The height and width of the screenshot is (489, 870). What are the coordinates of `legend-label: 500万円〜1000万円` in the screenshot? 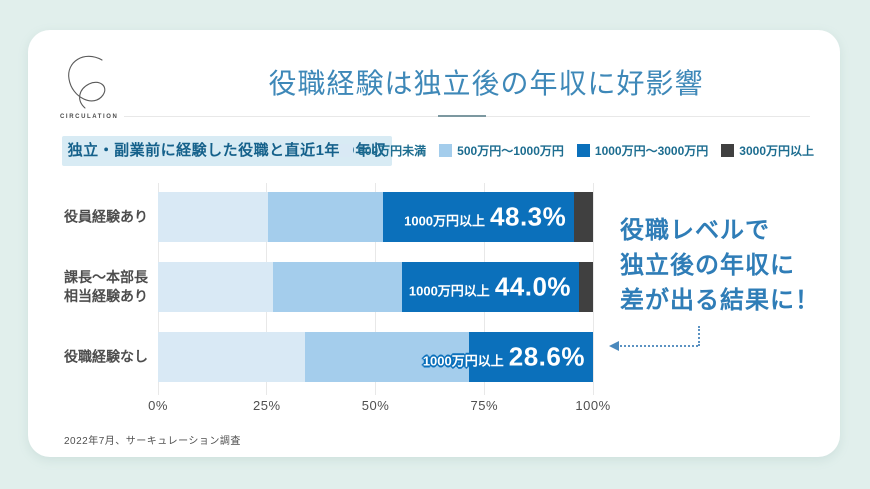 It's located at (510, 151).